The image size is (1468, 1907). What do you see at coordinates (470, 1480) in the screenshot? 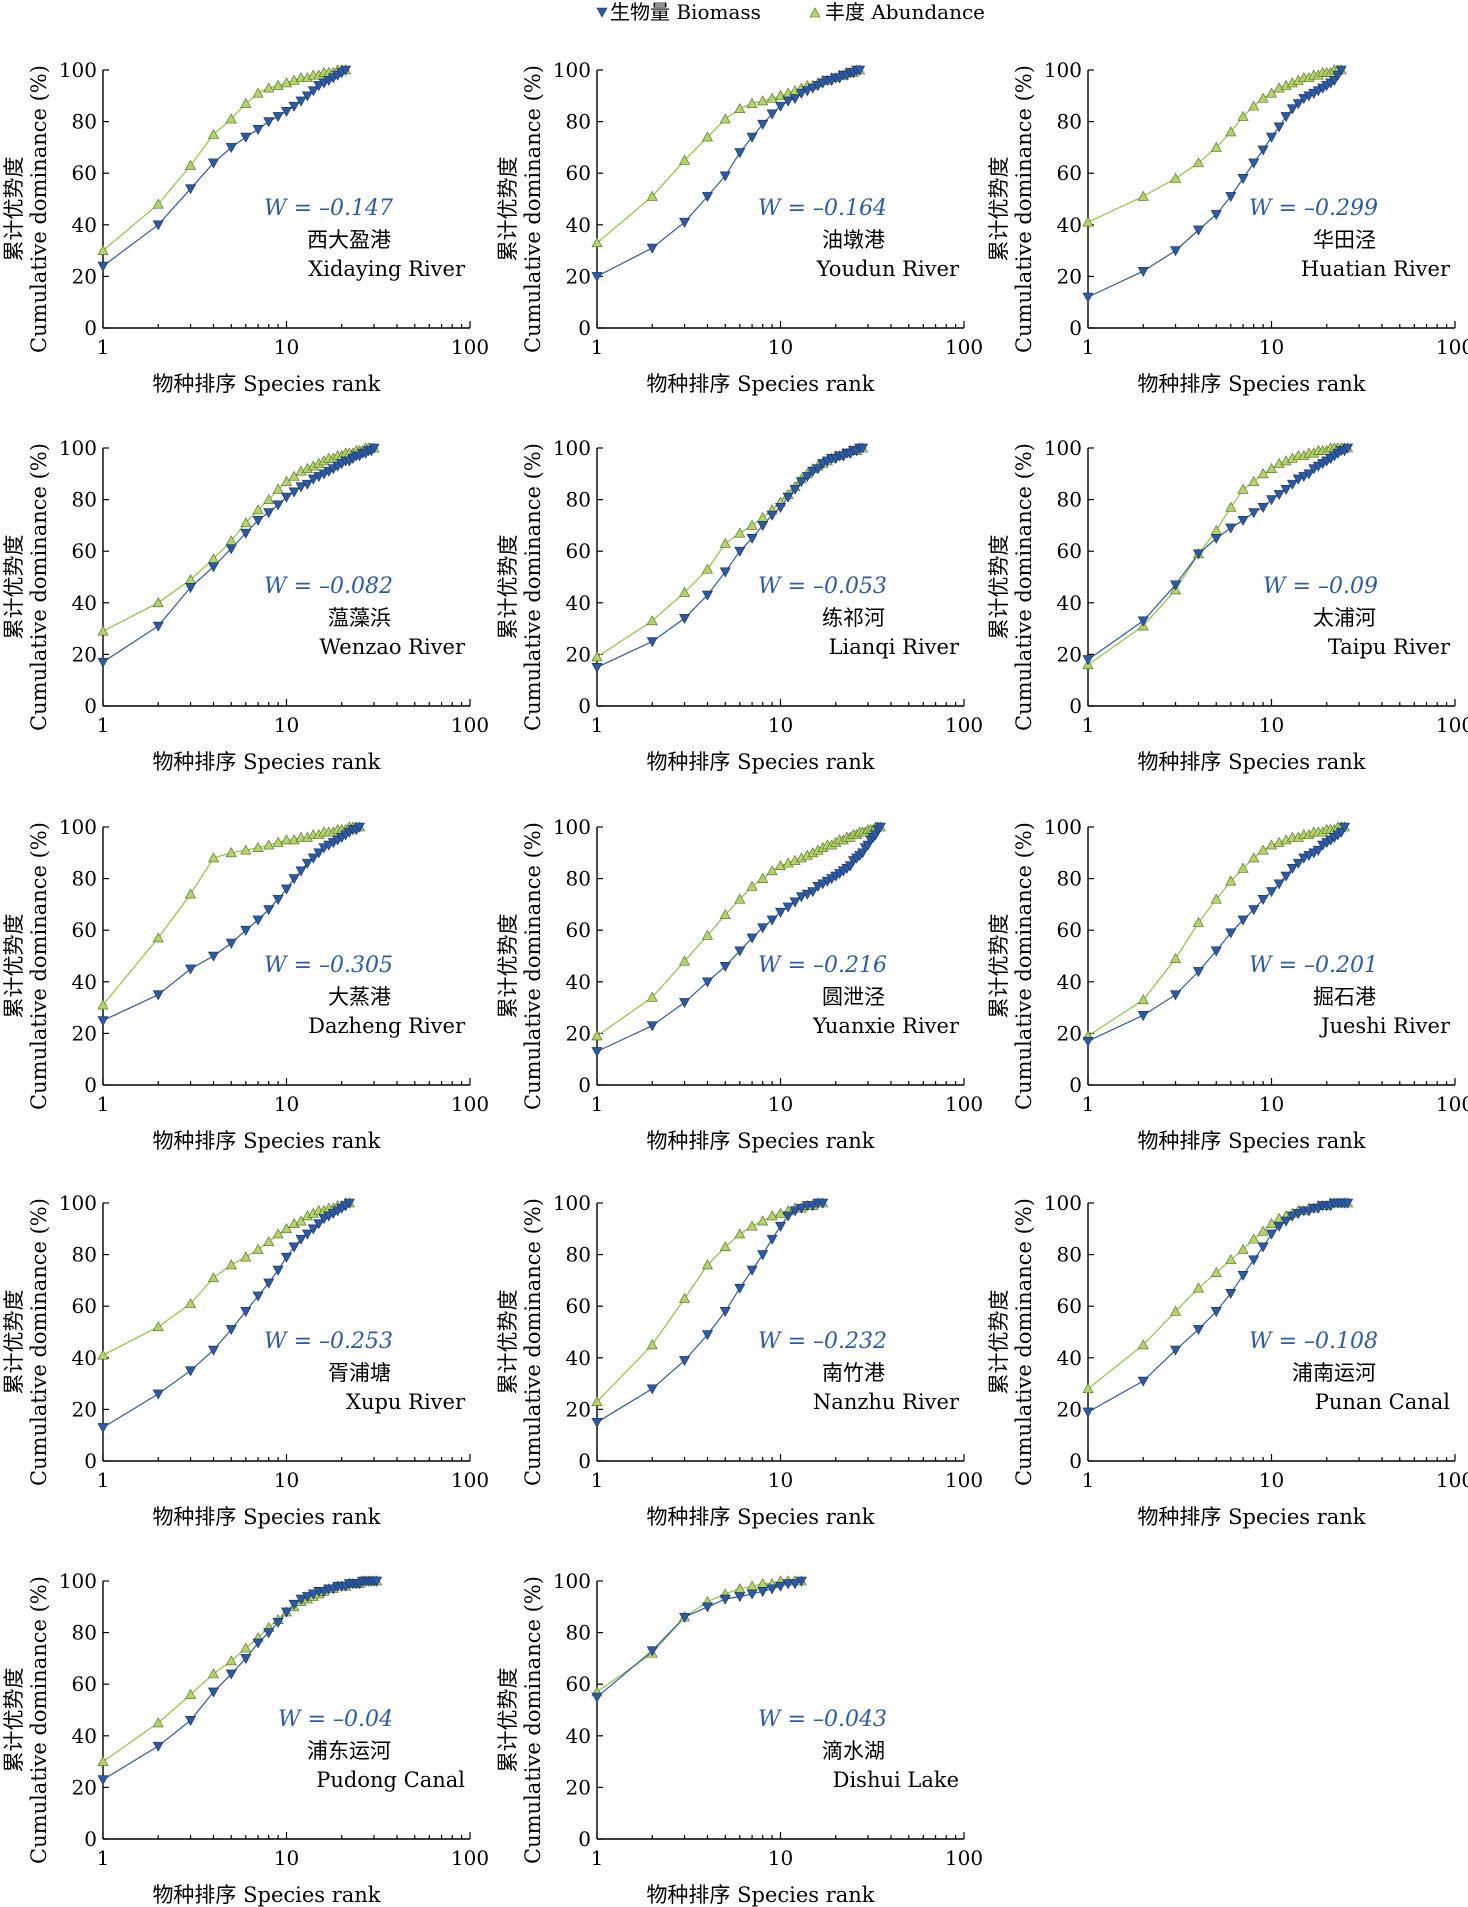
I see `x-tick-label: 100` at bounding box center [470, 1480].